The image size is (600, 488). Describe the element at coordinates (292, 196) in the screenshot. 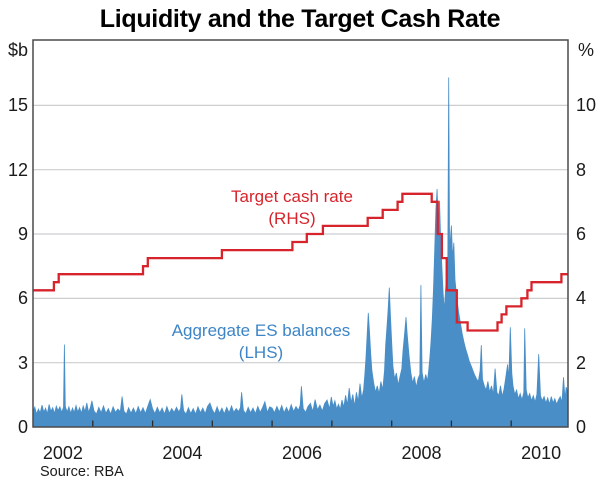

I see `series-label-target-cash-rate-line1: Target cash rate` at that location.